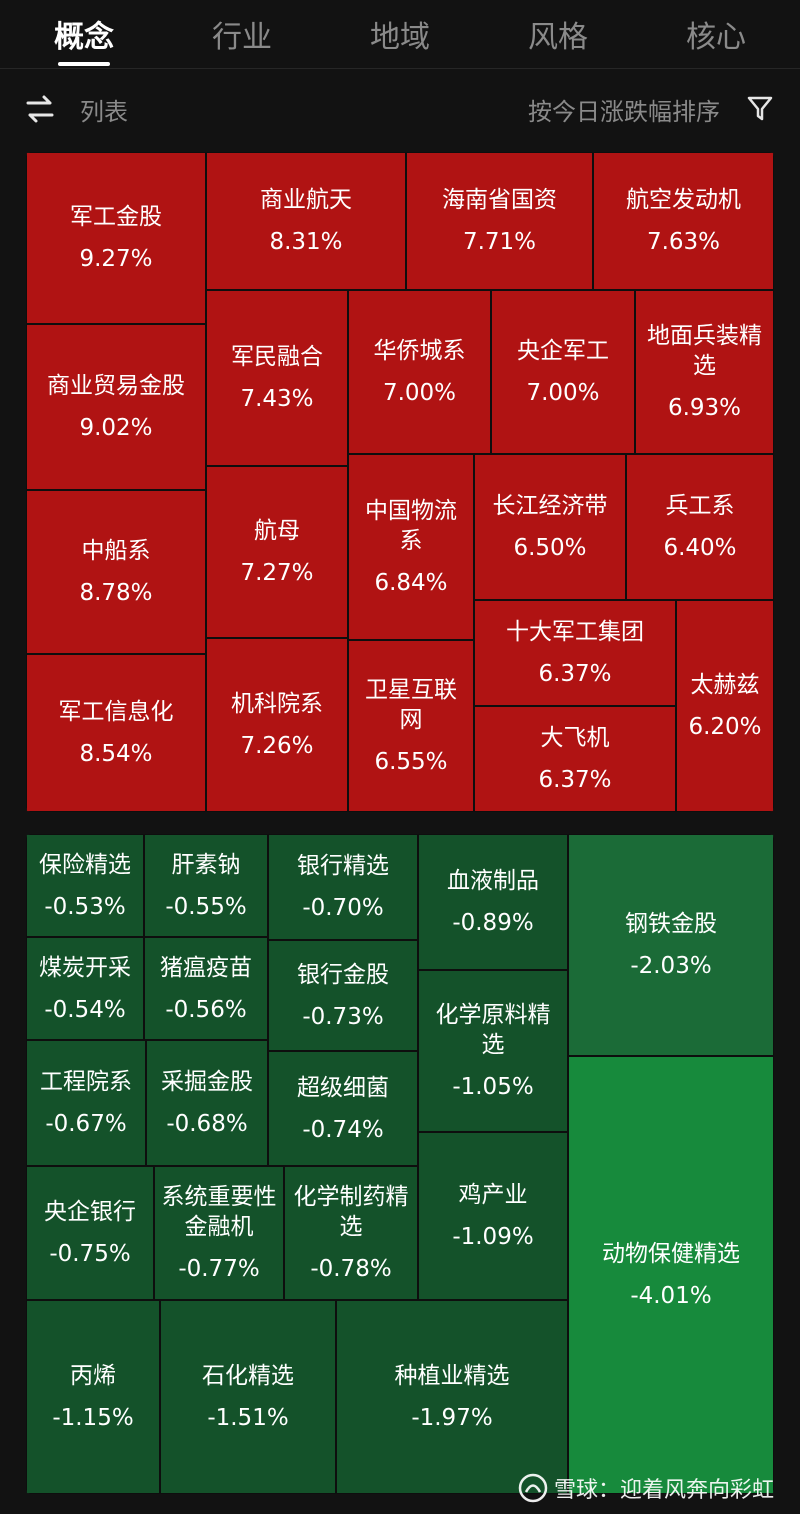 This screenshot has width=800, height=1514. What do you see at coordinates (116, 217) in the screenshot?
I see `tile-name: 军工金股` at bounding box center [116, 217].